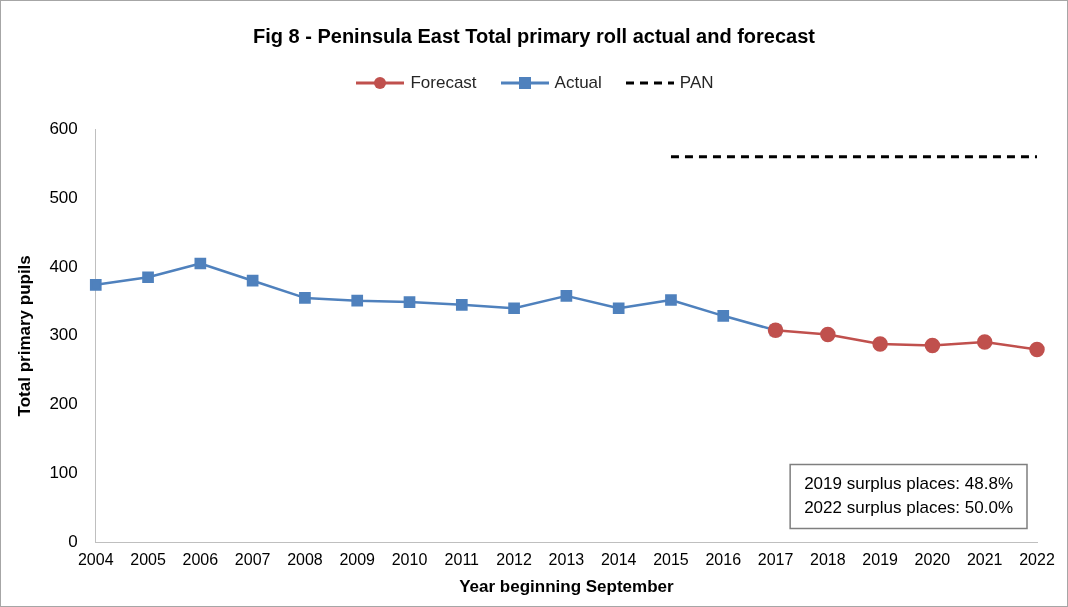  I want to click on x-tick-label: 2008, so click(305, 560).